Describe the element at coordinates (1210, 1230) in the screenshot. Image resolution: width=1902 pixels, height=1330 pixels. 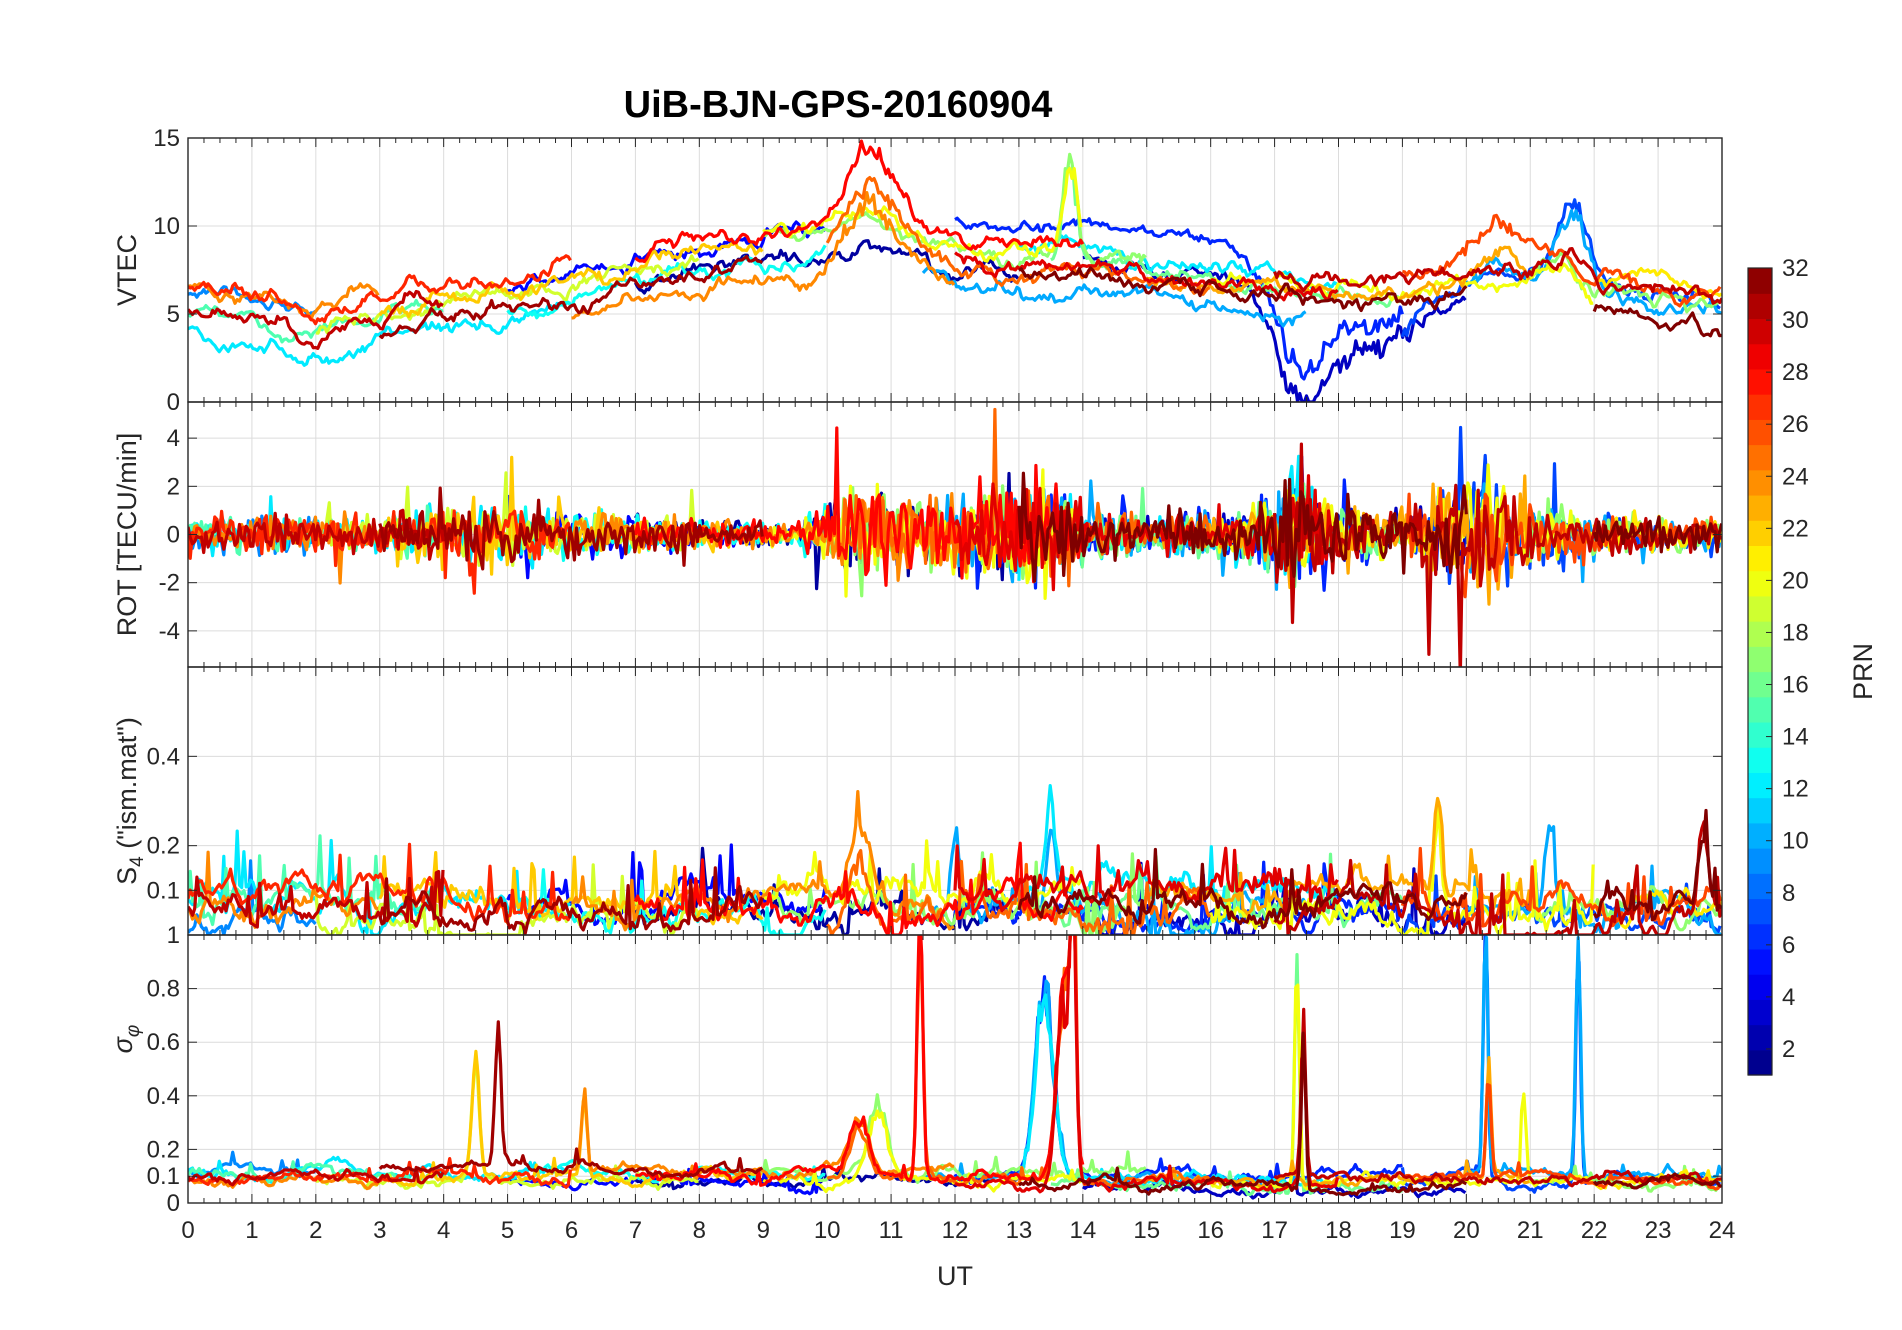
I see `x-tick-label: 16` at that location.